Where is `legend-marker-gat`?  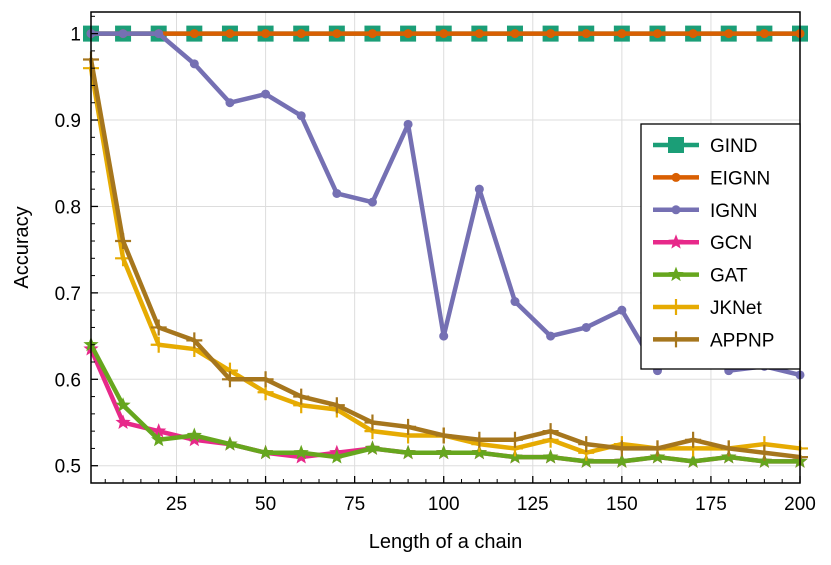 legend-marker-gat is located at coordinates (676, 274).